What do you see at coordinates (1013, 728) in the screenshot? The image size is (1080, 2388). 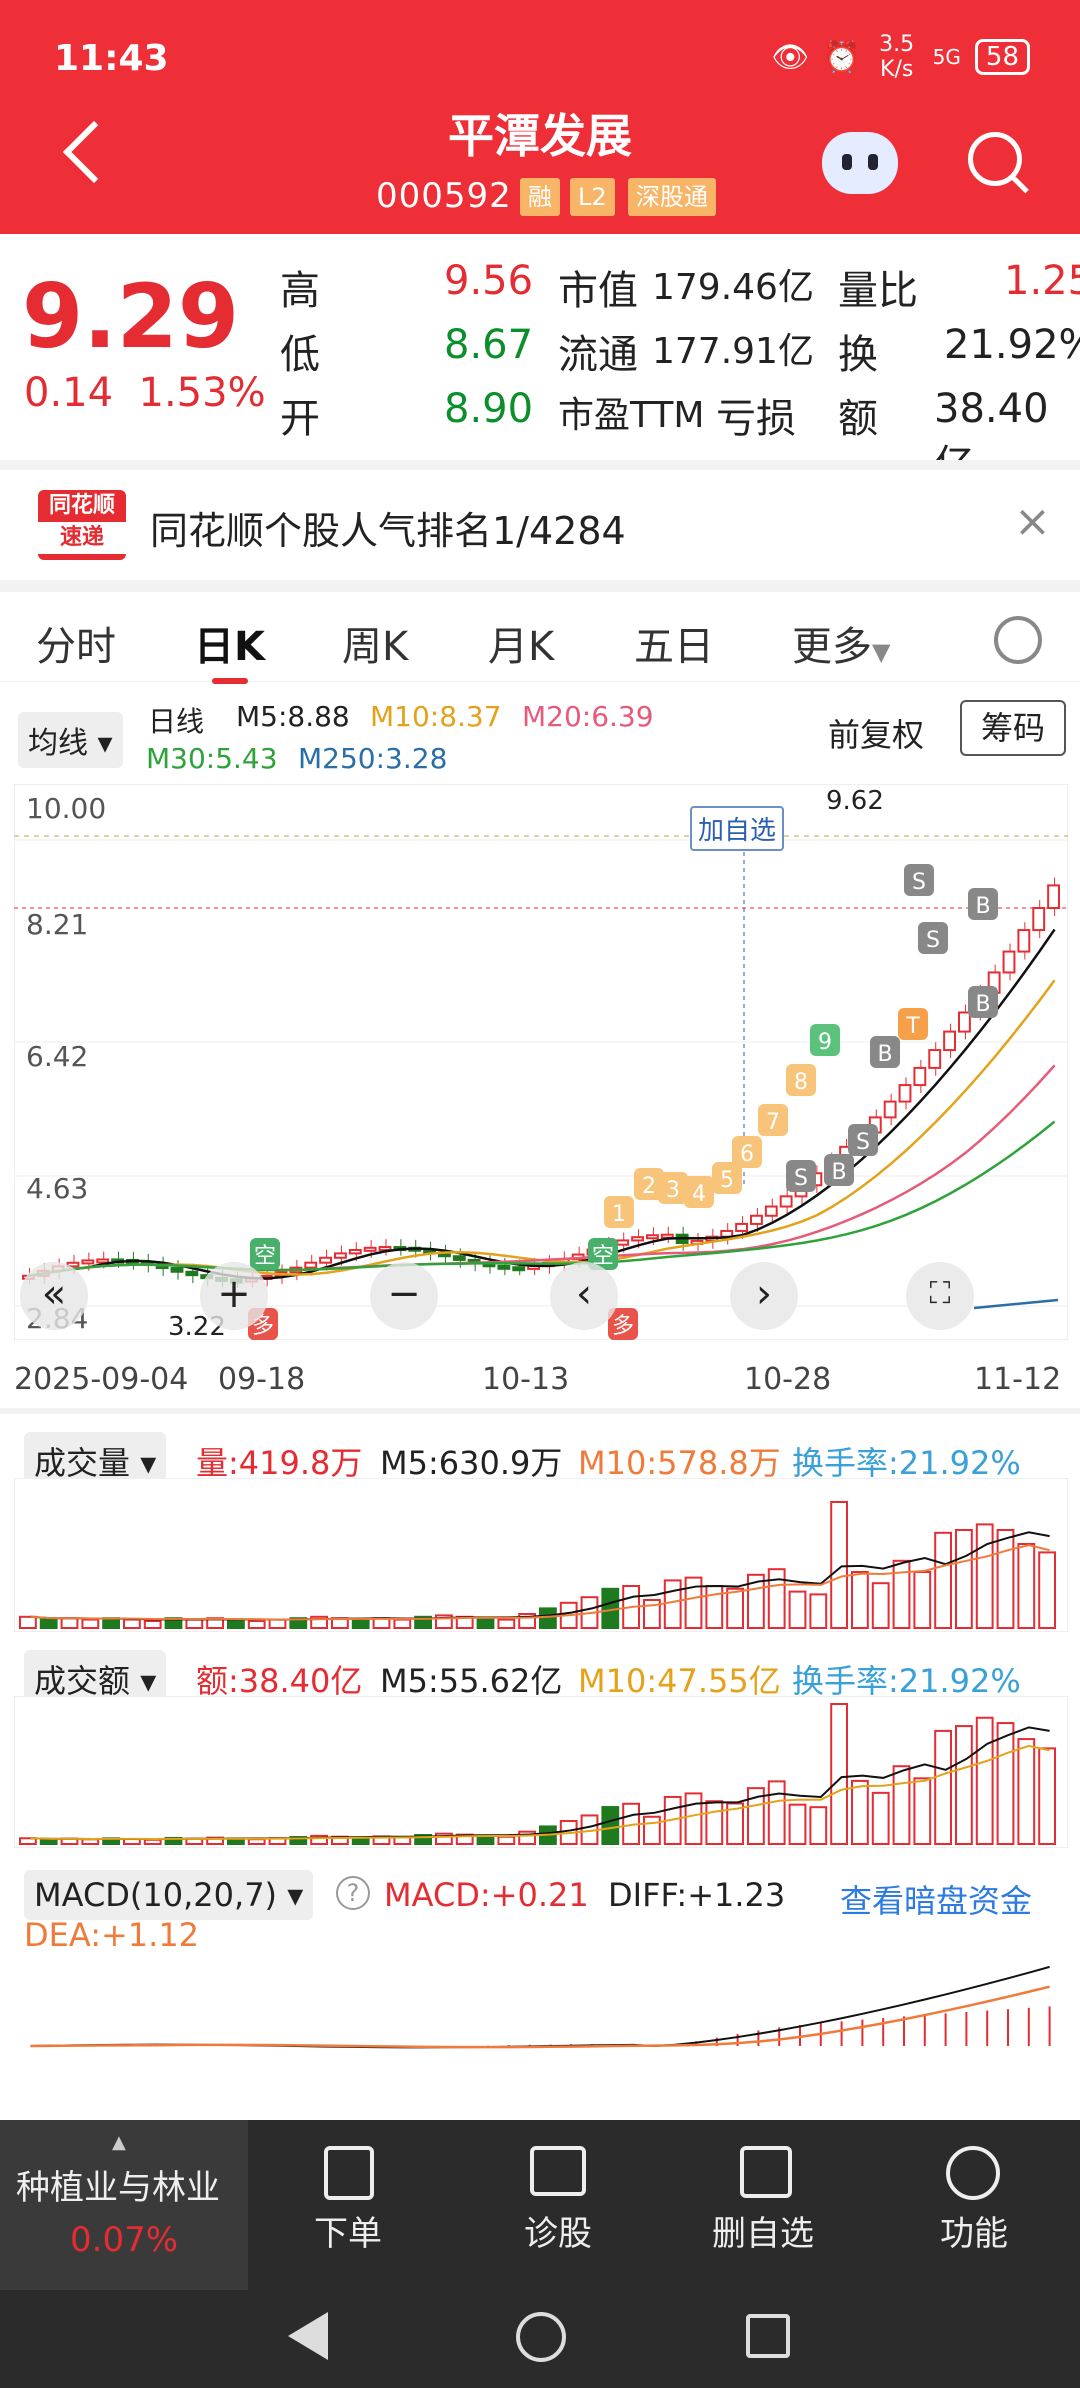 I see `chips-button: 筹码` at bounding box center [1013, 728].